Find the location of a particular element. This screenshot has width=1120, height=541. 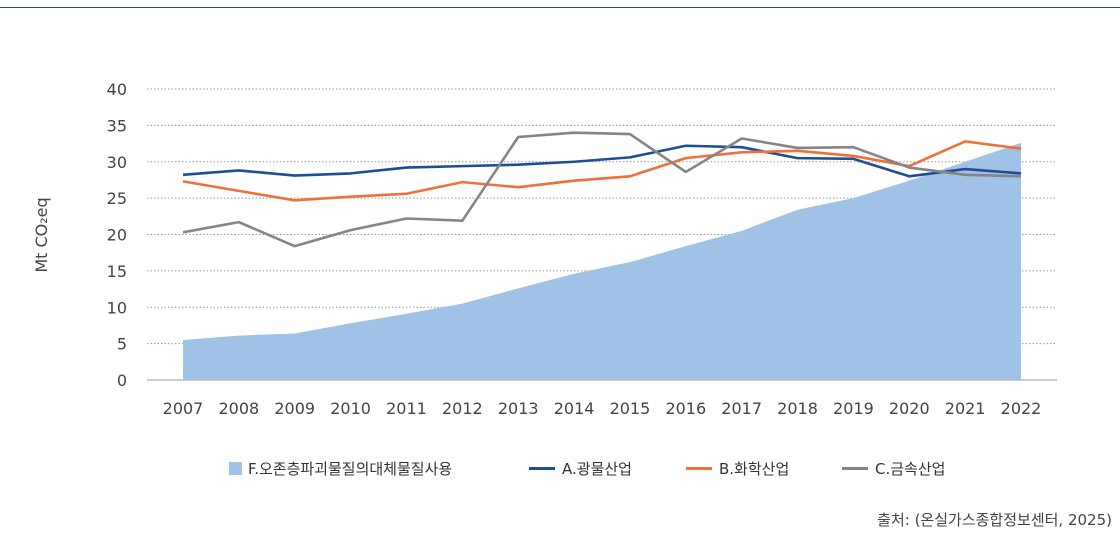

legend-swatch-f is located at coordinates (235, 468).